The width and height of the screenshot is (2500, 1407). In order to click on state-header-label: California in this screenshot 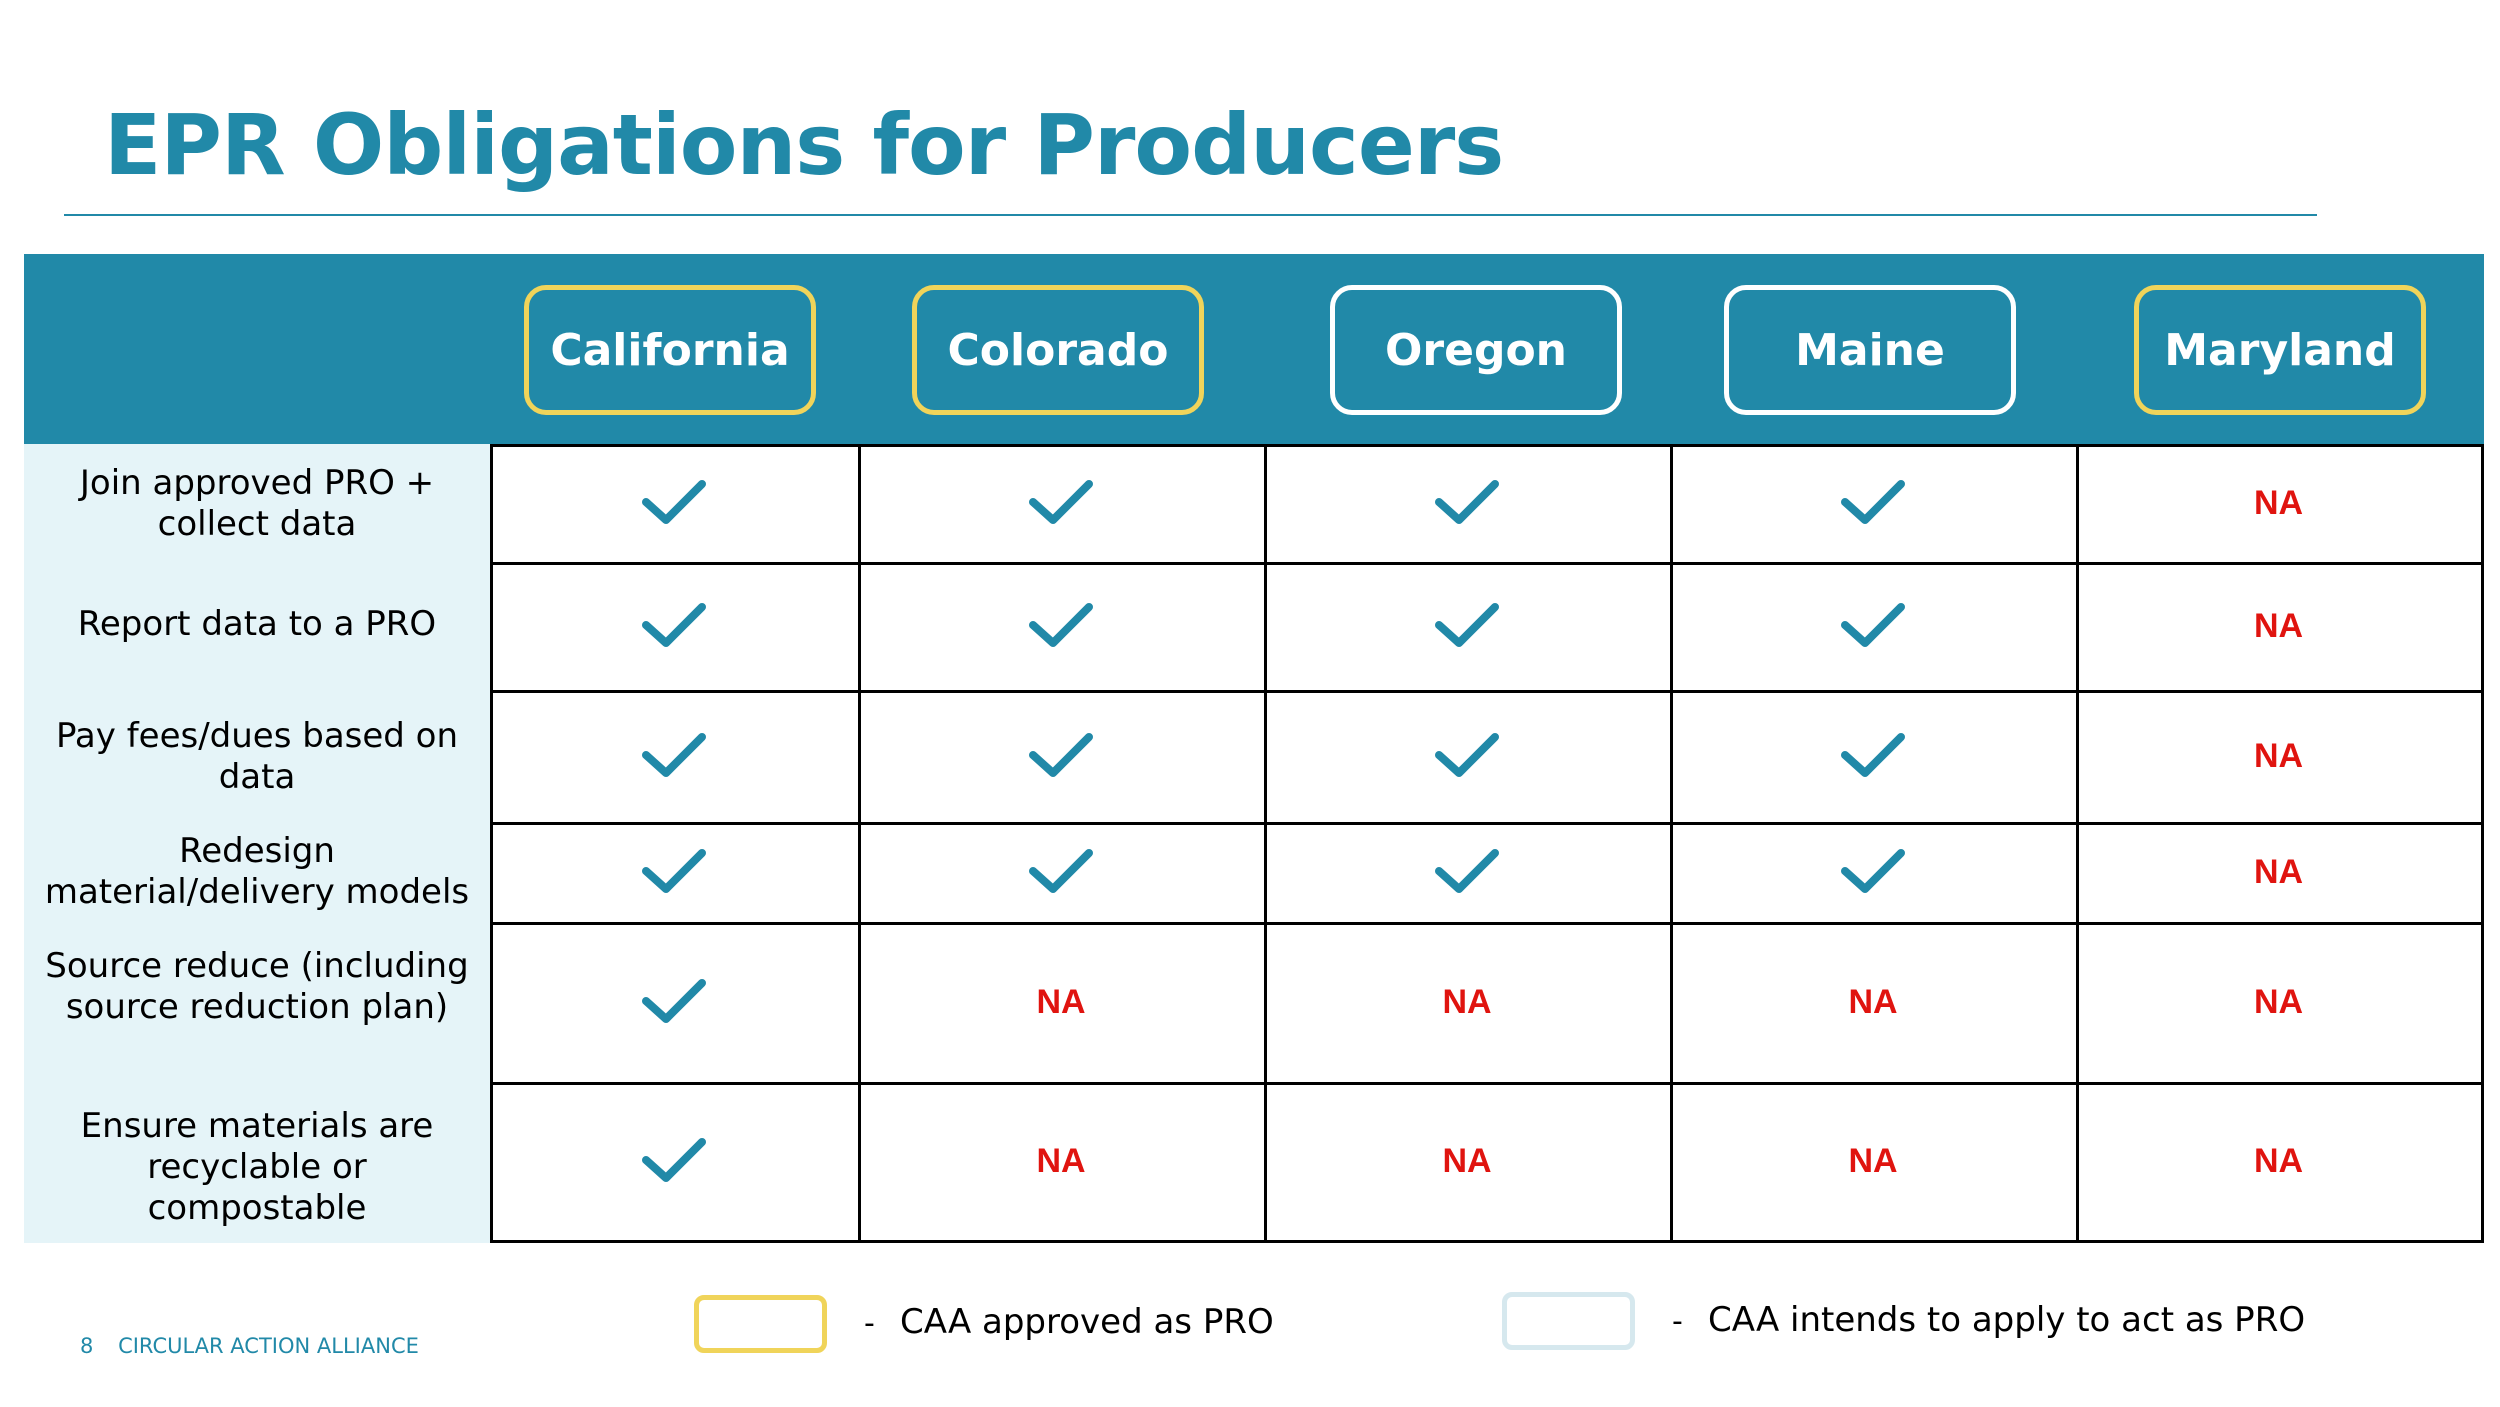, I will do `click(670, 350)`.